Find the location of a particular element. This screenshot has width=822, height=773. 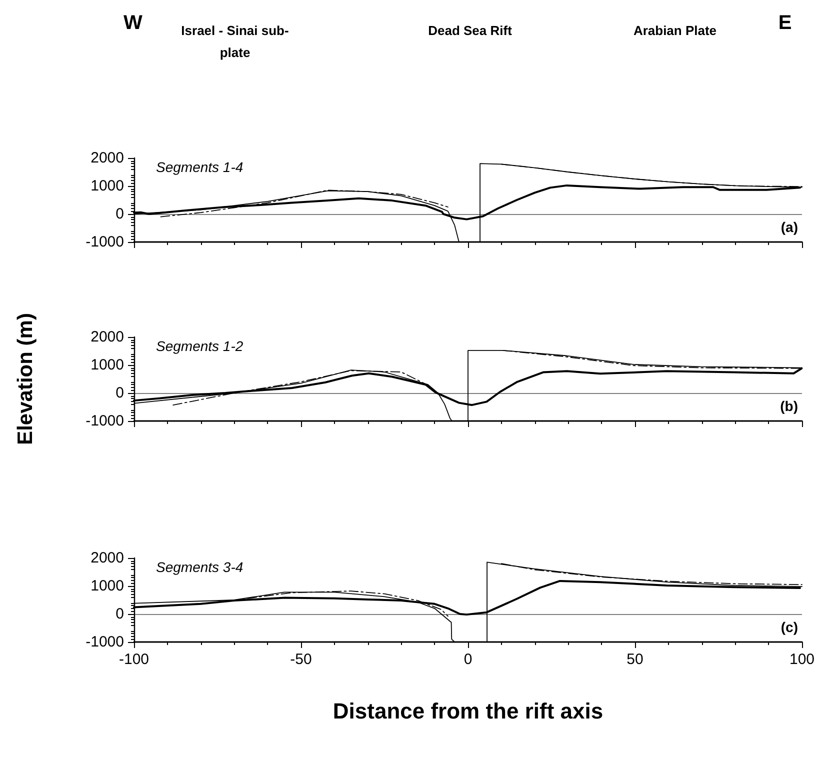

text: E is located at coordinates (785, 23).